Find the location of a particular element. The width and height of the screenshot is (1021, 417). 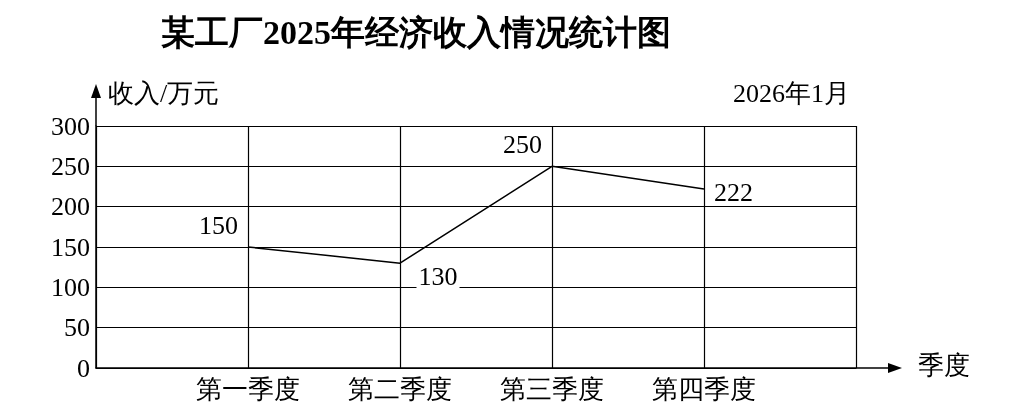

data-label: 150 is located at coordinates (218, 225).